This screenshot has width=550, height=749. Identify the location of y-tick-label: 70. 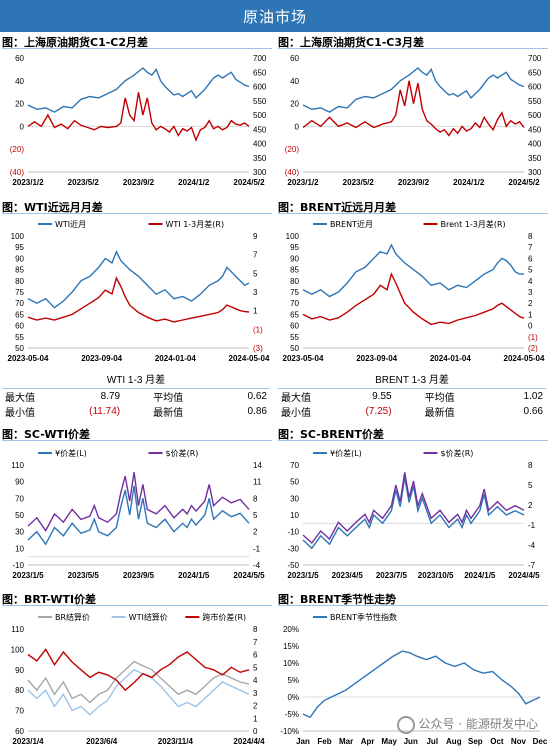
(19, 498).